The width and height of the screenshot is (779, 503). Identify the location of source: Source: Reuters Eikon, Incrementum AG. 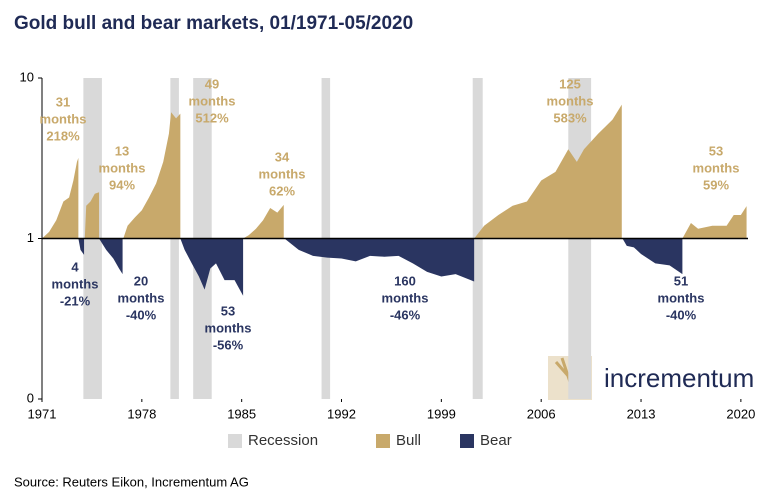
(131, 481).